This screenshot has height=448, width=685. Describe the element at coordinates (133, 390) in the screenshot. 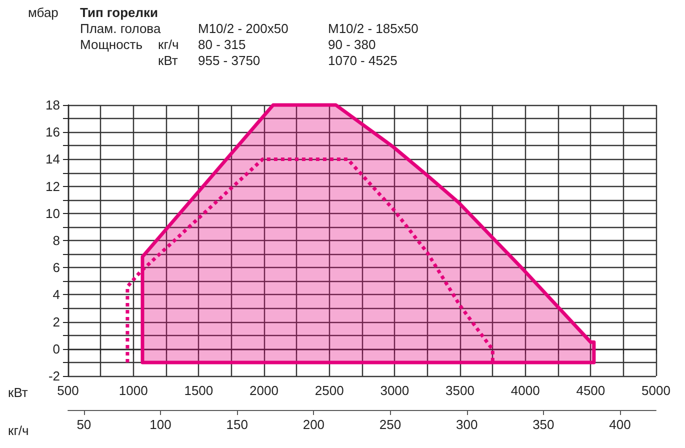

I see `x-tick-label: 1000` at that location.